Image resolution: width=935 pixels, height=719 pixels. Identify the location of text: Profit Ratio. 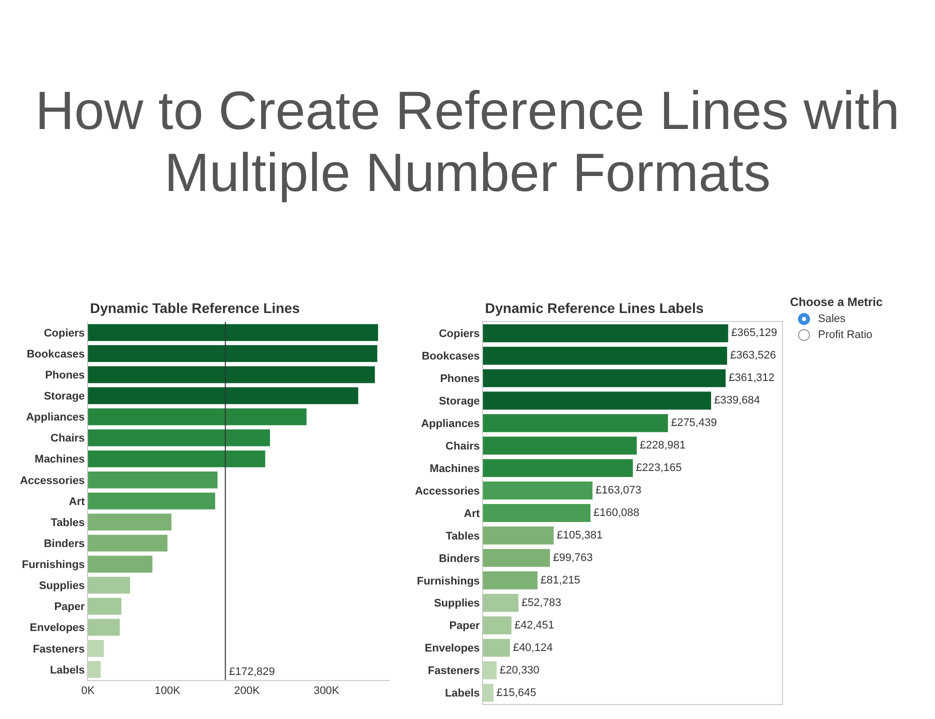
(845, 335).